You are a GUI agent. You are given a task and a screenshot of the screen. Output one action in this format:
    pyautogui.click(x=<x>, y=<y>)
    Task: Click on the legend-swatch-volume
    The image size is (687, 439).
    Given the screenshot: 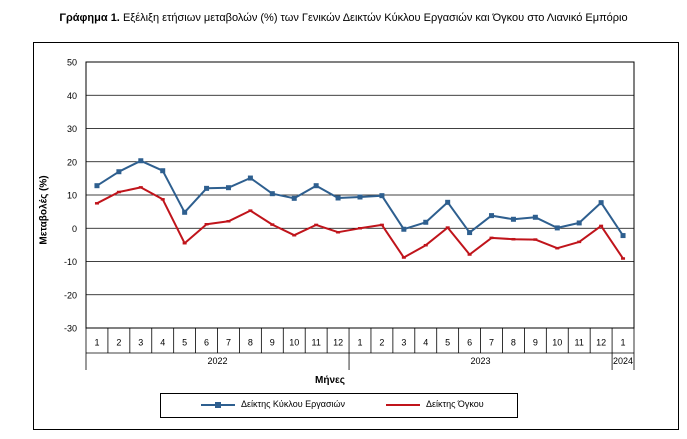 What is the action you would take?
    pyautogui.click(x=403, y=404)
    